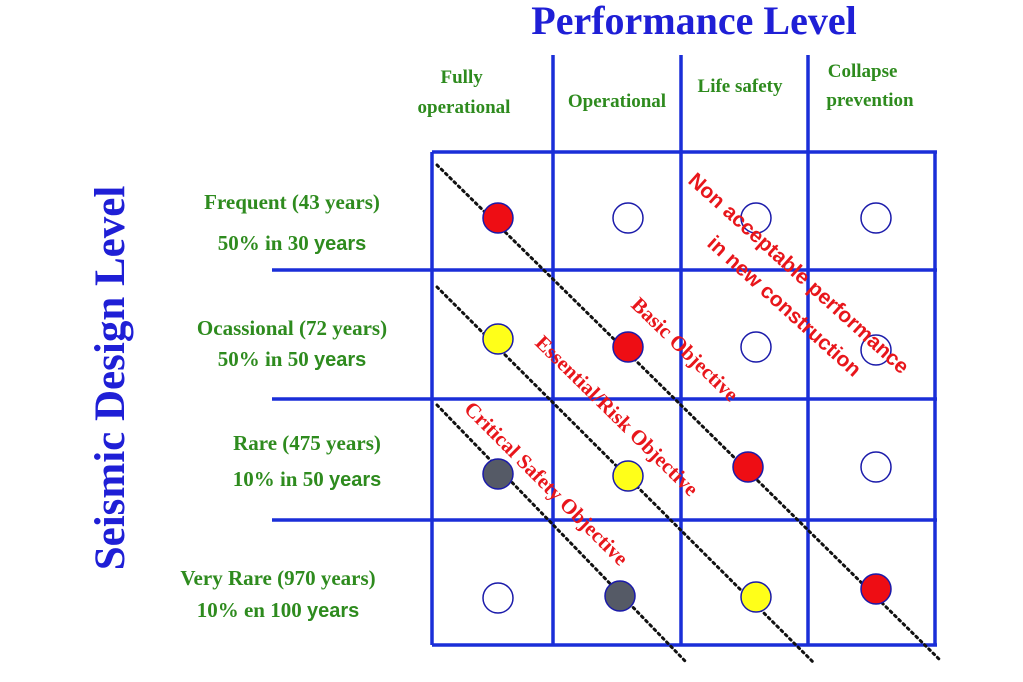 This screenshot has height=682, width=1023. I want to click on marker-very-rare-life-safety, so click(756, 597).